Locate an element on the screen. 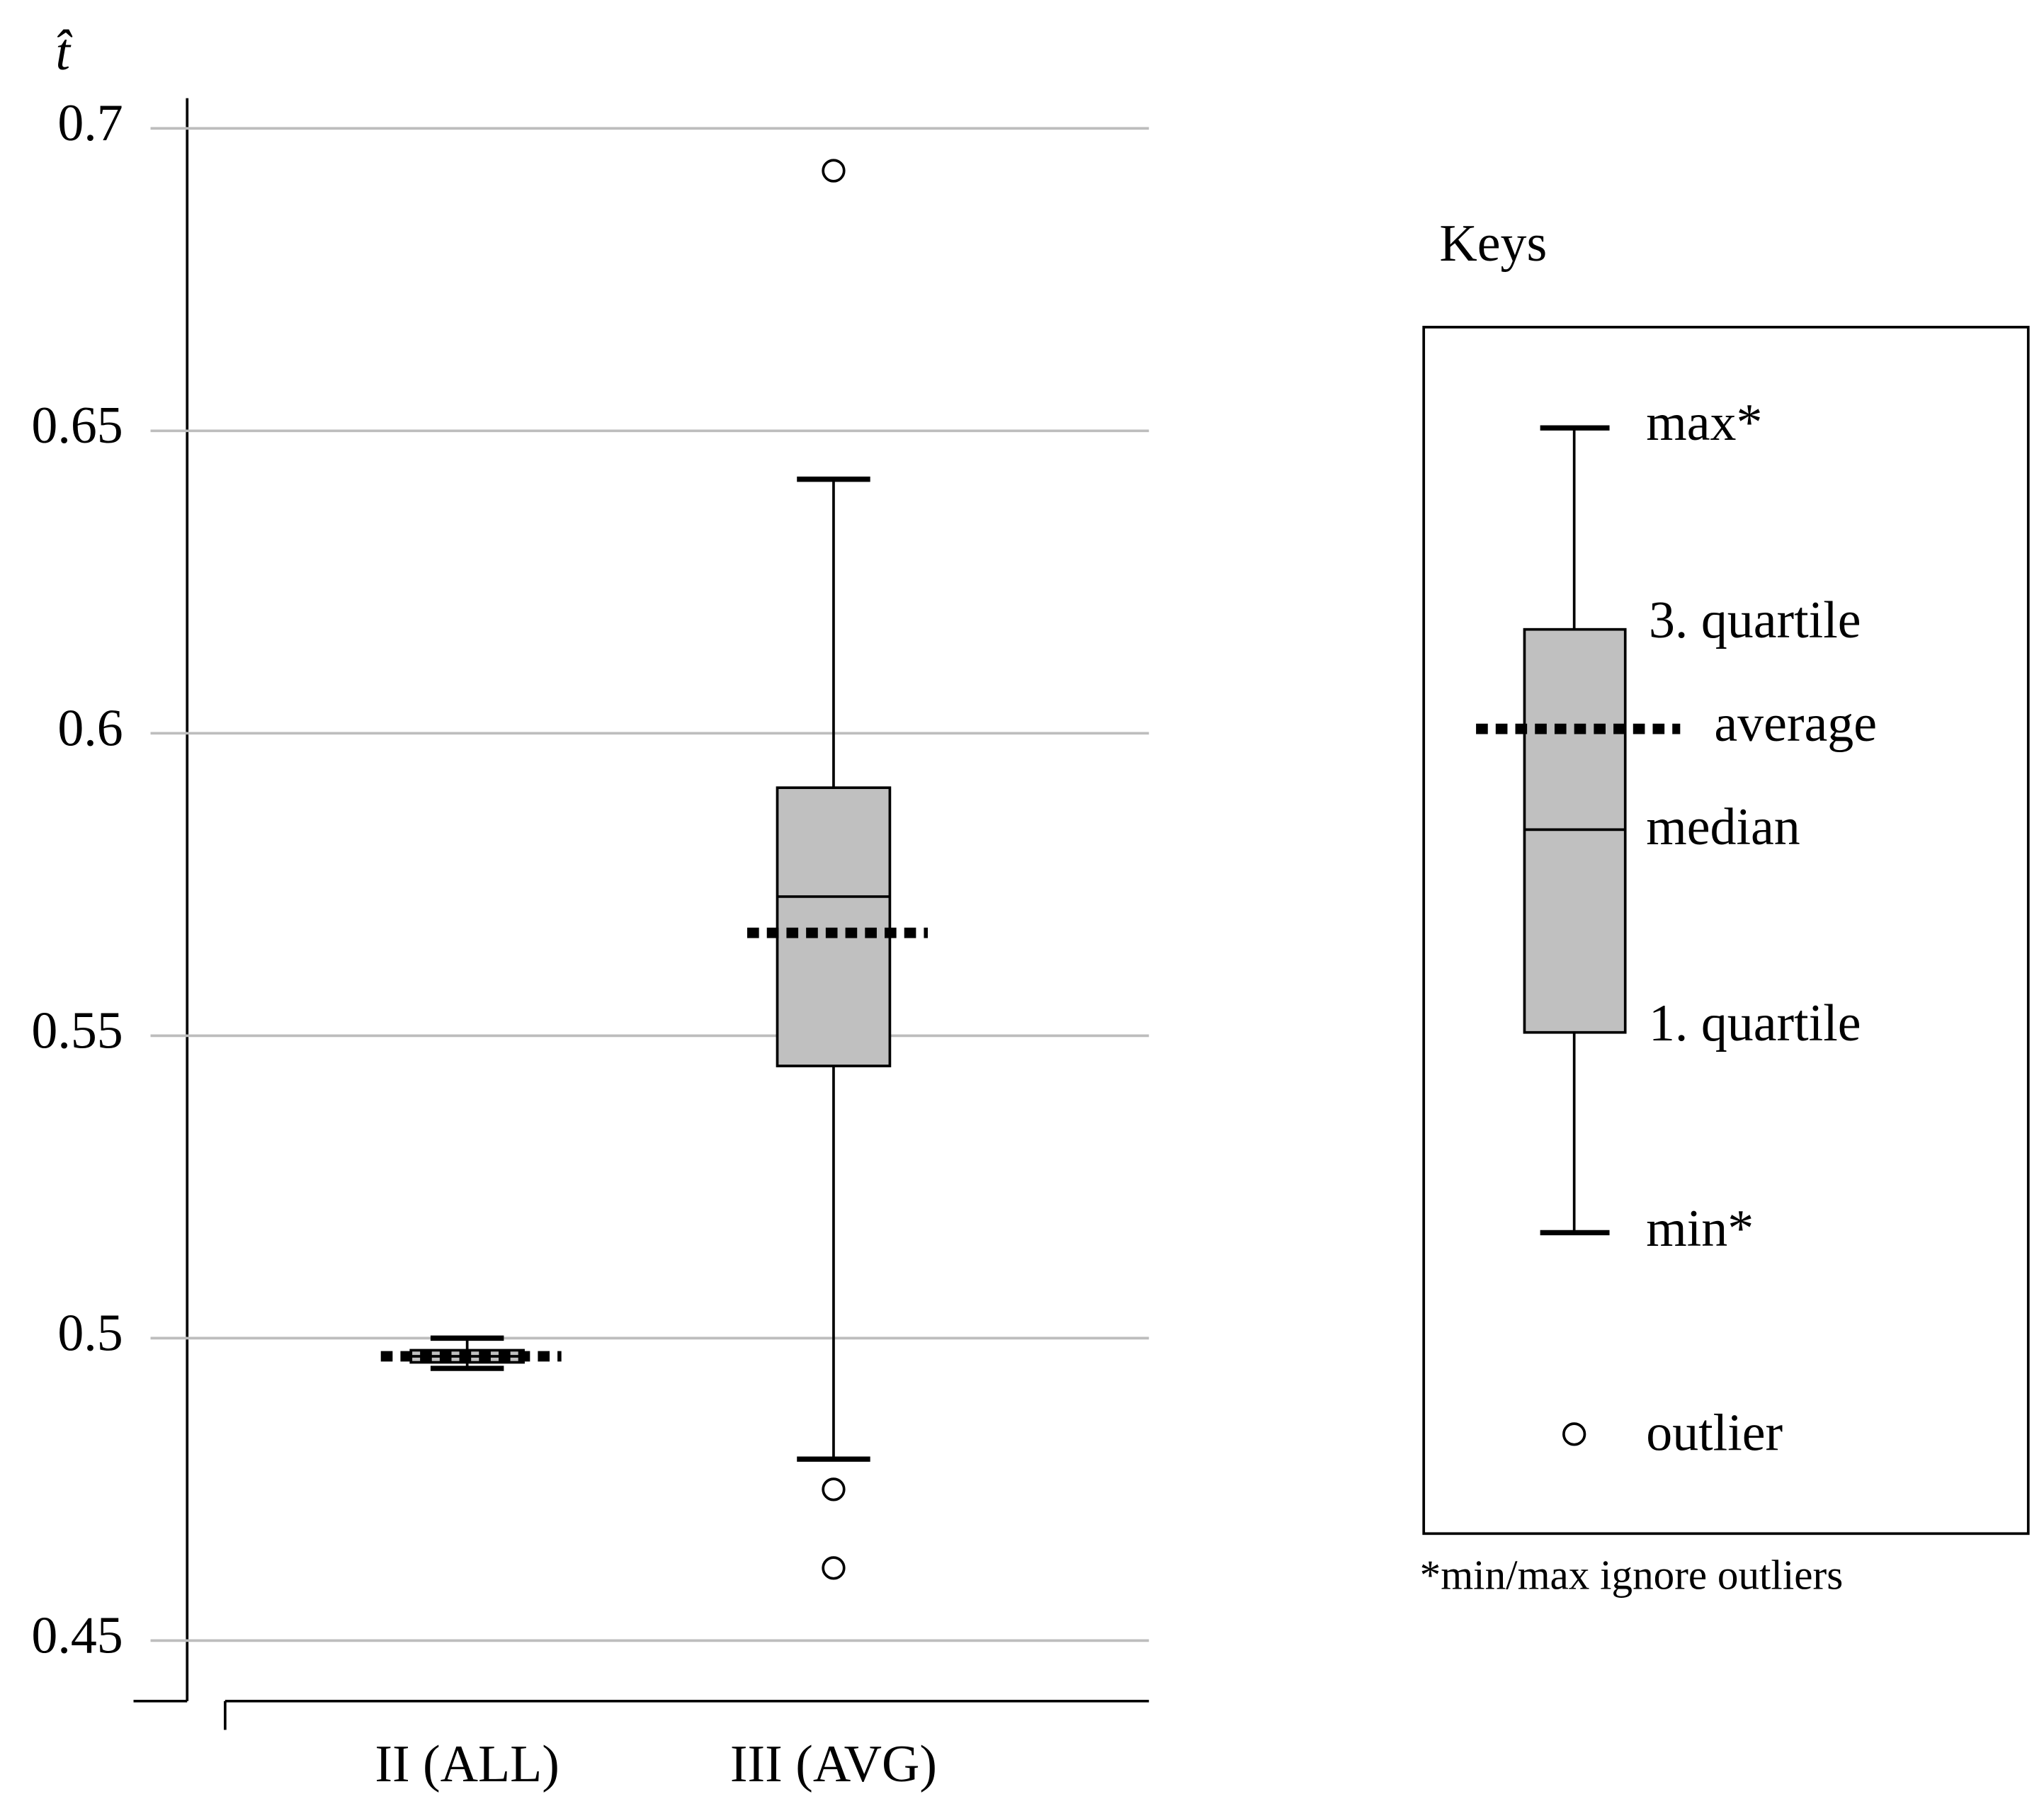  legend-note: *min/max ignore outliers is located at coordinates (1632, 1575).